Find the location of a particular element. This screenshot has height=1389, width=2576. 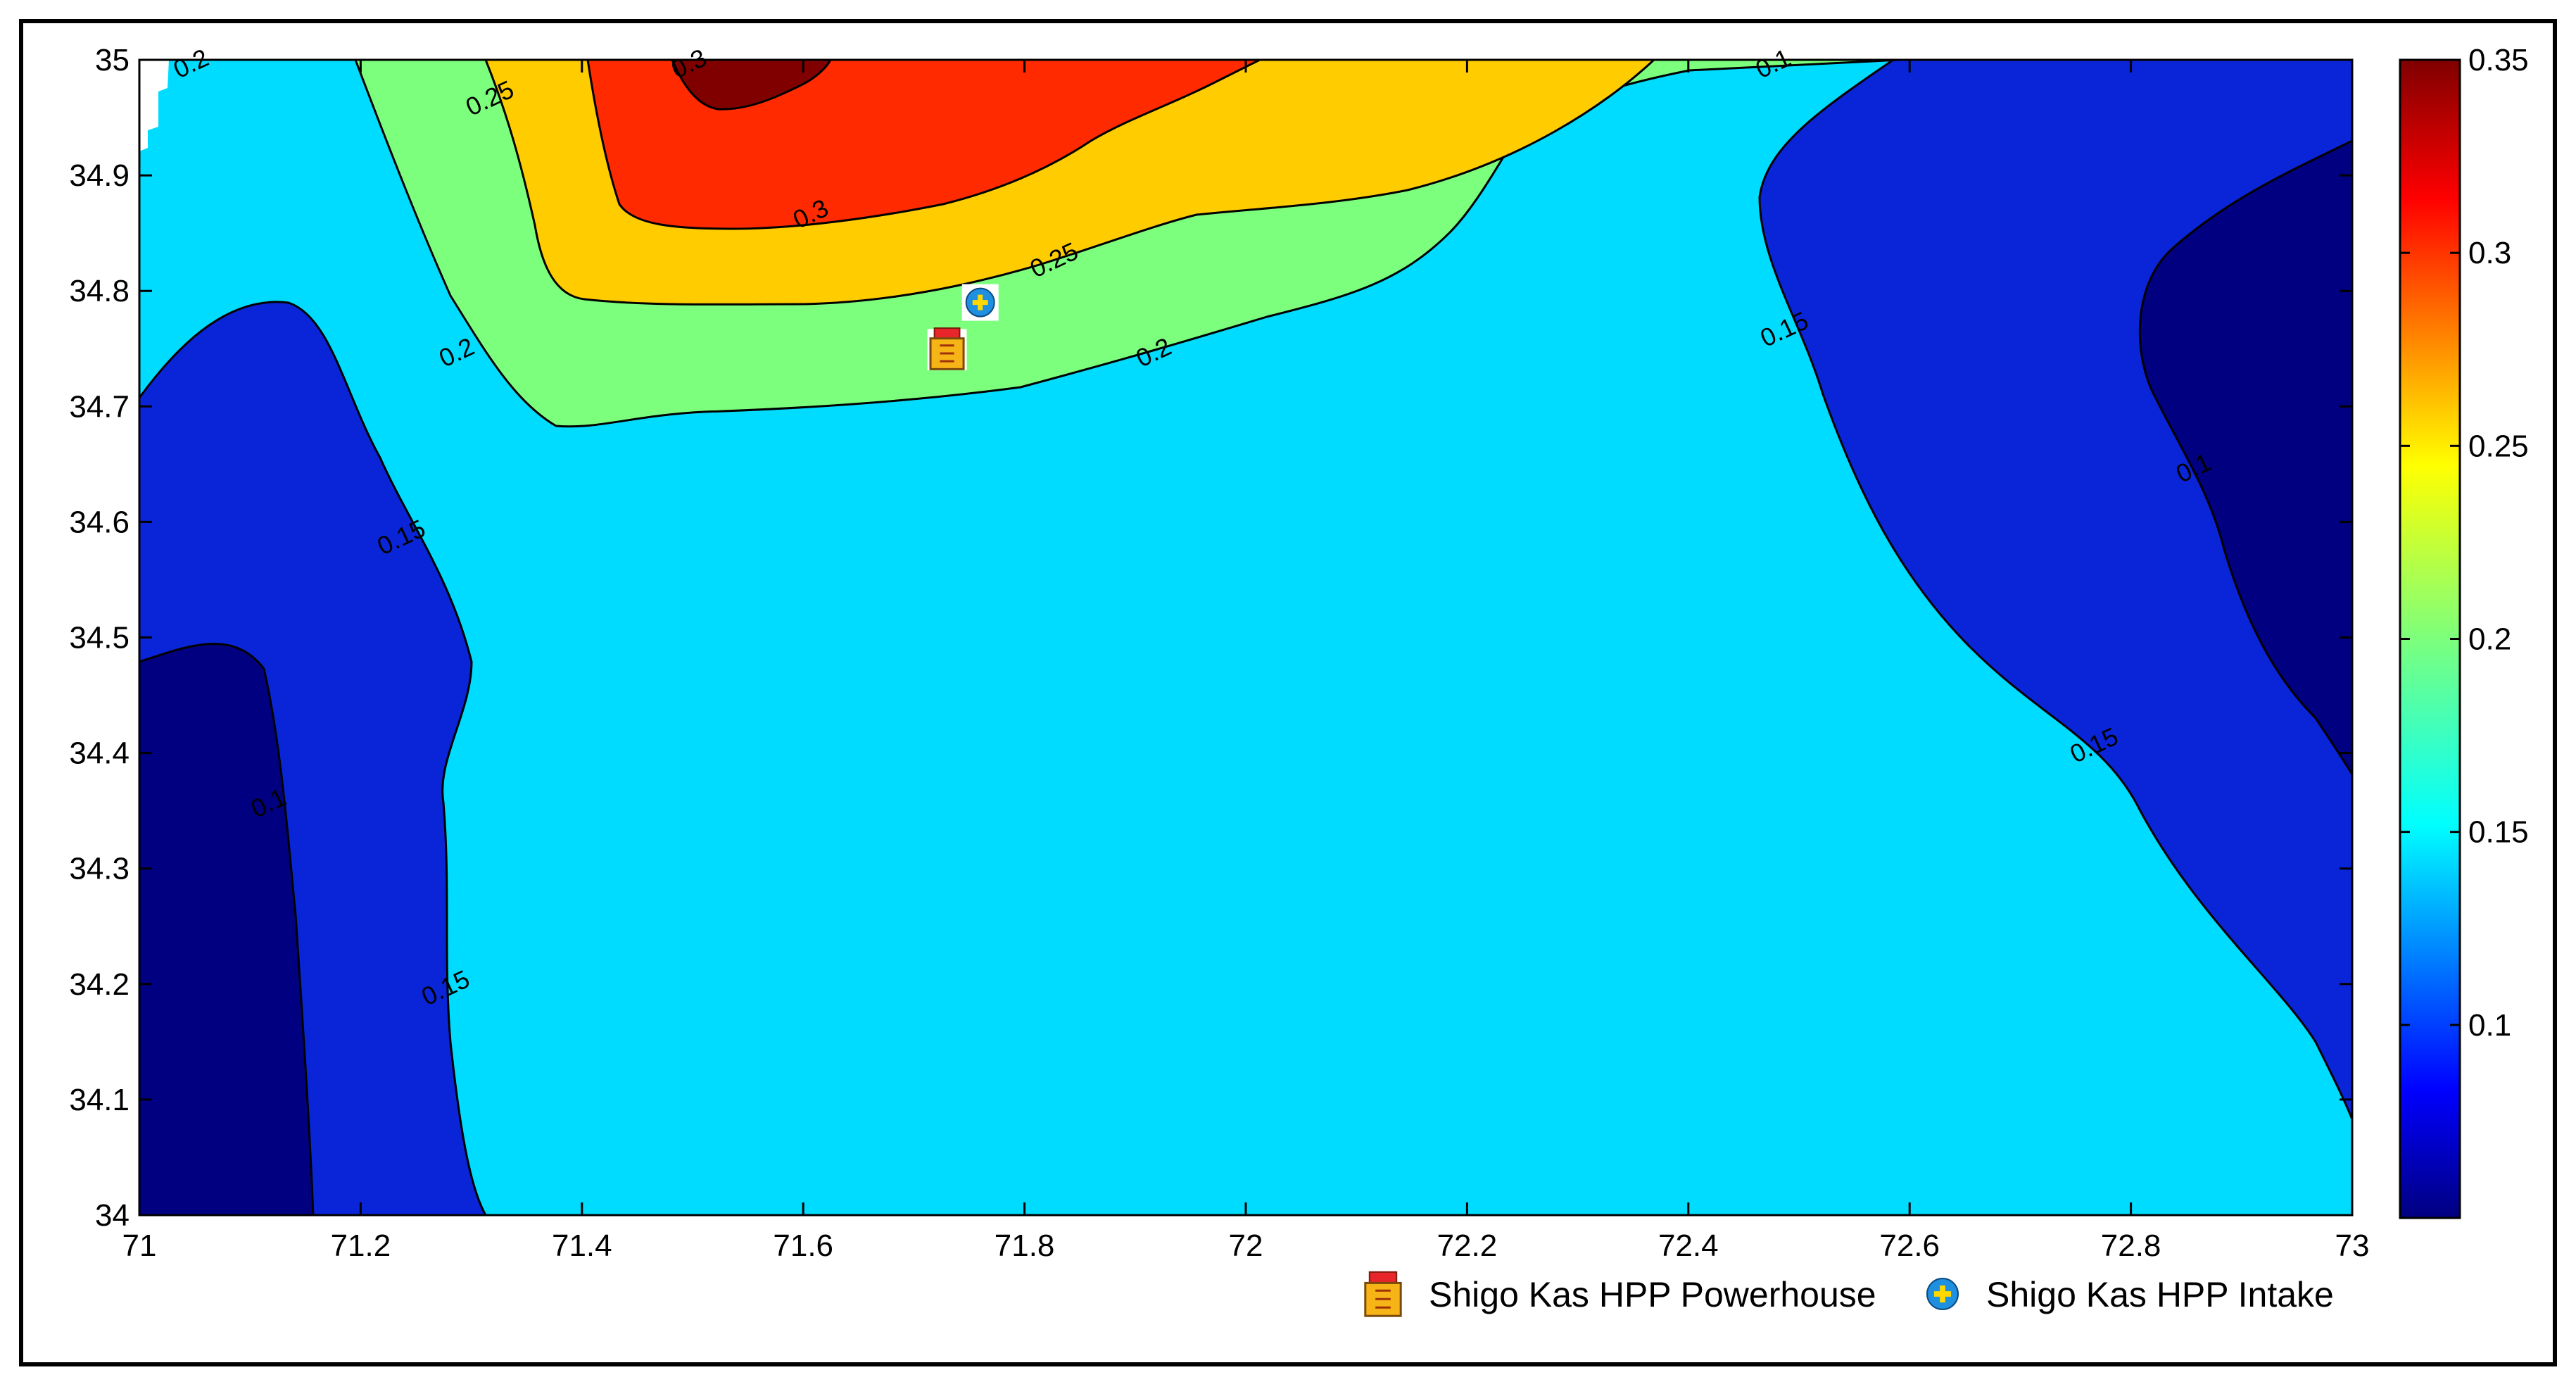

x-tick-label: 72 is located at coordinates (1246, 1245).